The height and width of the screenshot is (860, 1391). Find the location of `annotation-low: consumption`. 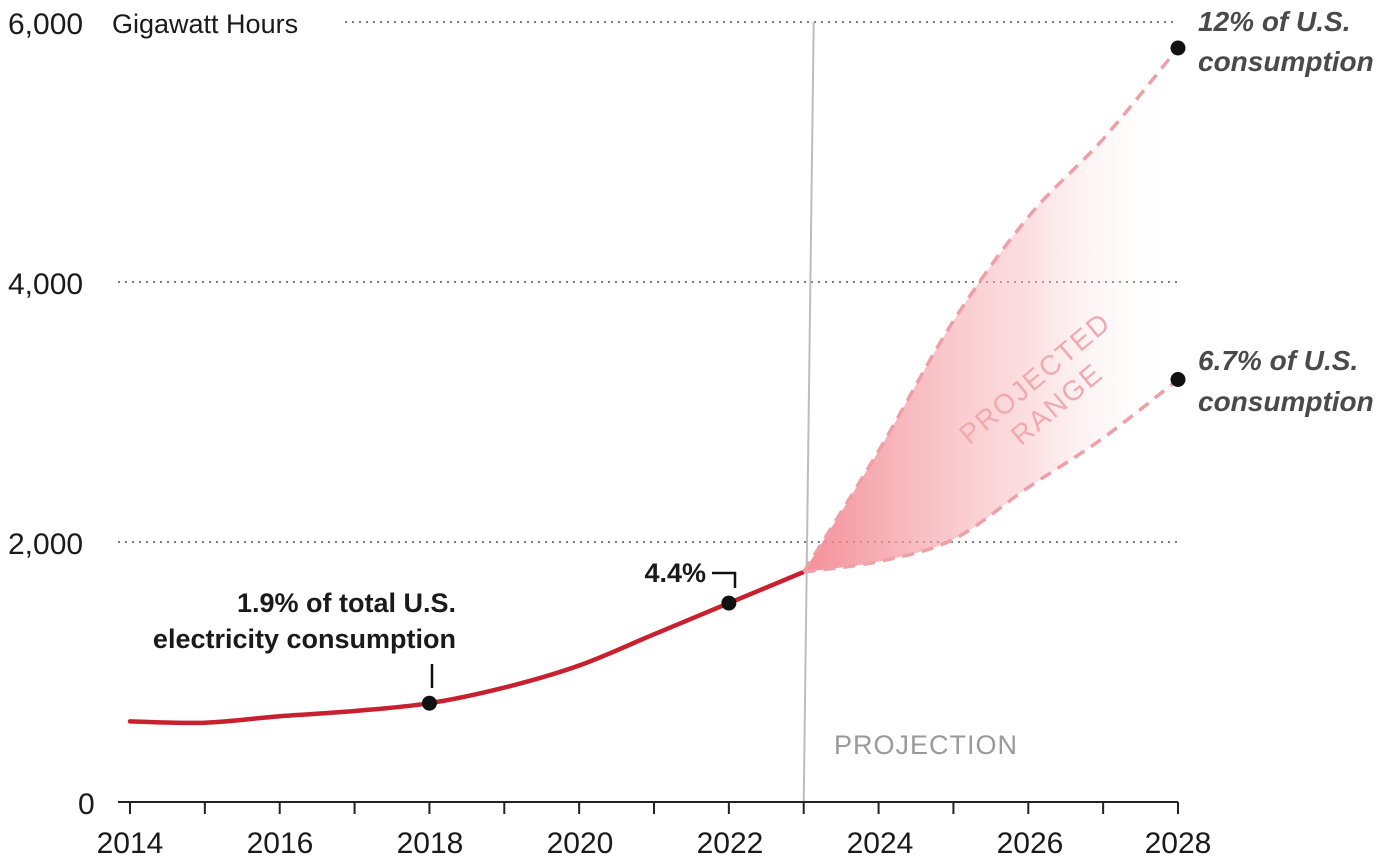

annotation-low: consumption is located at coordinates (1286, 401).